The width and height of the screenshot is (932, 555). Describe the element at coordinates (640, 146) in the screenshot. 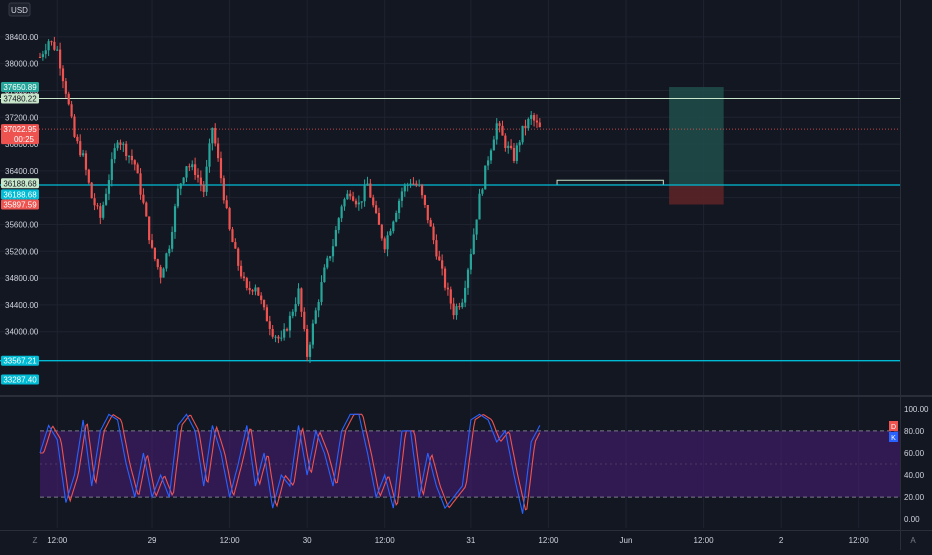

I see `drawing-tools` at that location.